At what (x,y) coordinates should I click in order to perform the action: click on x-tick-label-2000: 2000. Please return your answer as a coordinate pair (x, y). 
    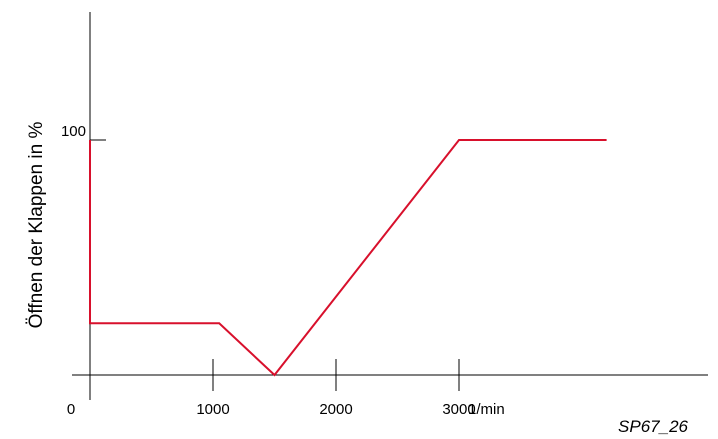
    Looking at the image, I should click on (335, 409).